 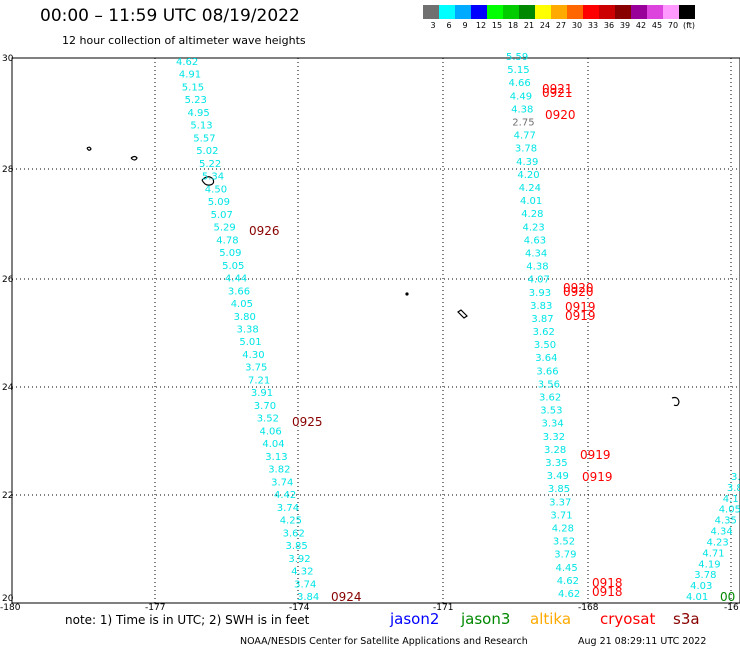 What do you see at coordinates (697, 597) in the screenshot?
I see `wave-height-label: 4.01` at bounding box center [697, 597].